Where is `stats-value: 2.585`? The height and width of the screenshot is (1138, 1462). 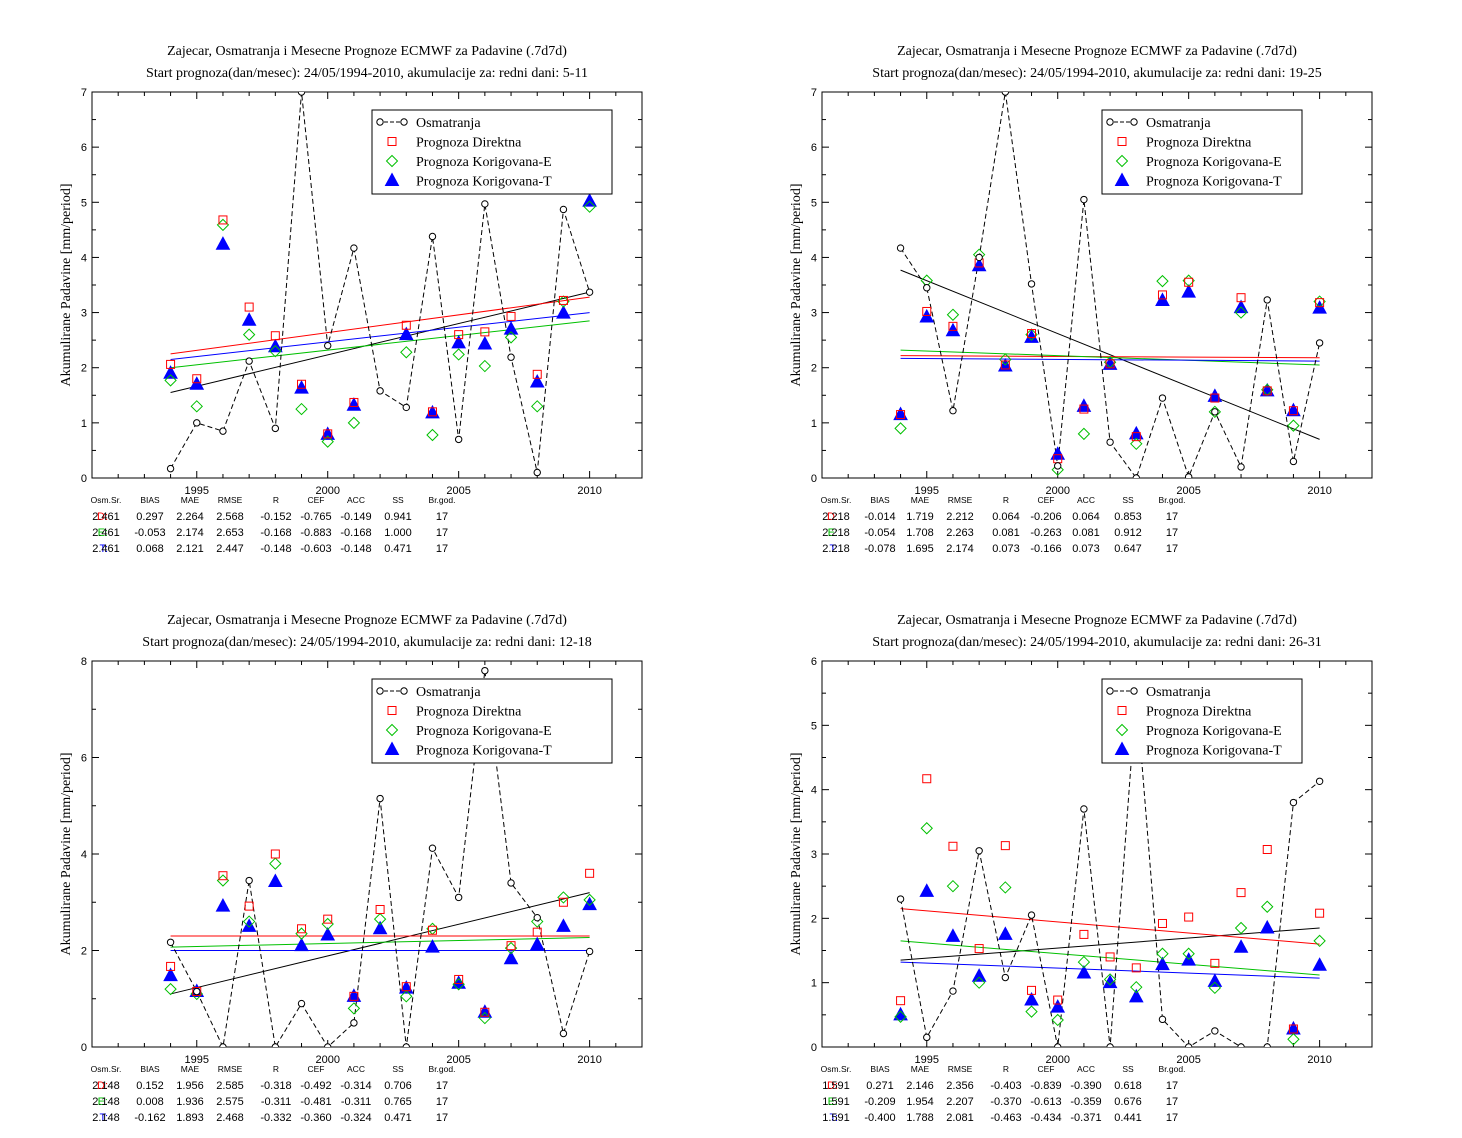
stats-value: 2.585 is located at coordinates (230, 1086).